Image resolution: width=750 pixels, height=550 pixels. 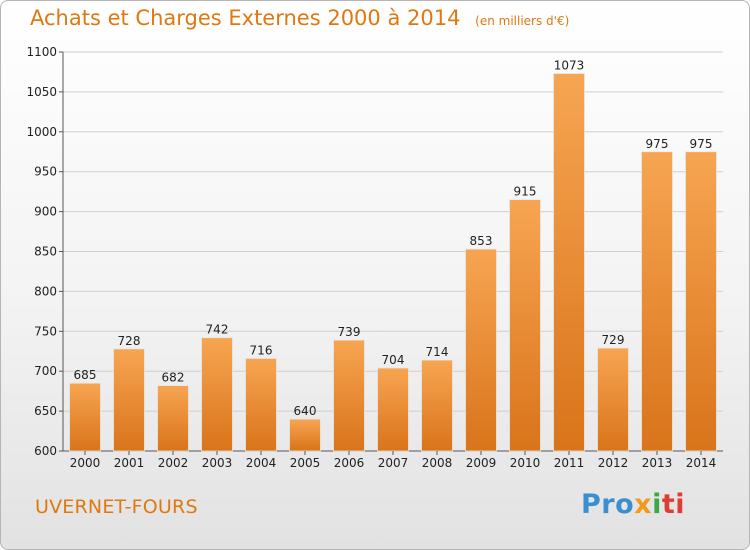 What do you see at coordinates (305, 435) in the screenshot?
I see `bar-2005` at bounding box center [305, 435].